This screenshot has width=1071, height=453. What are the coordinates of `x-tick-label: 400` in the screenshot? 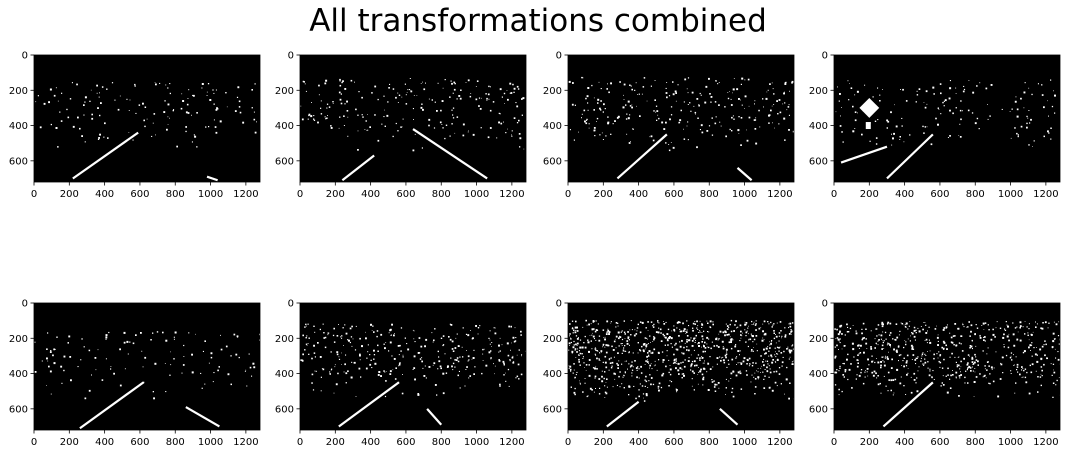 It's located at (904, 194).